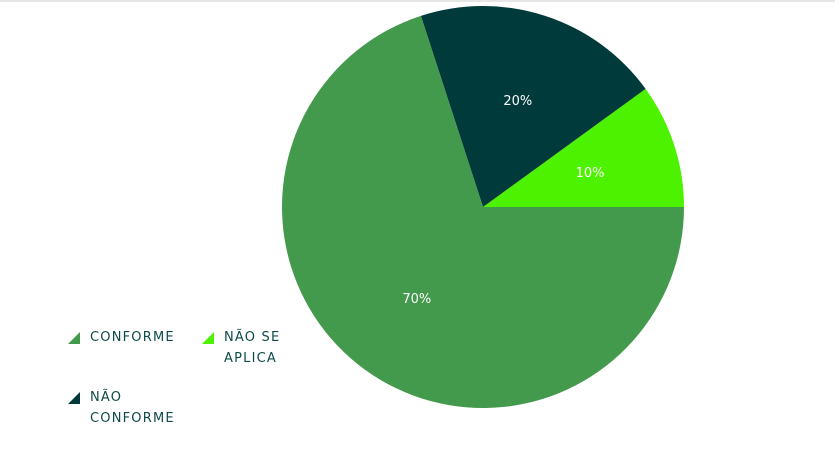 The height and width of the screenshot is (456, 835). I want to click on pie-slice-n-o-se-aplica, so click(583, 147).